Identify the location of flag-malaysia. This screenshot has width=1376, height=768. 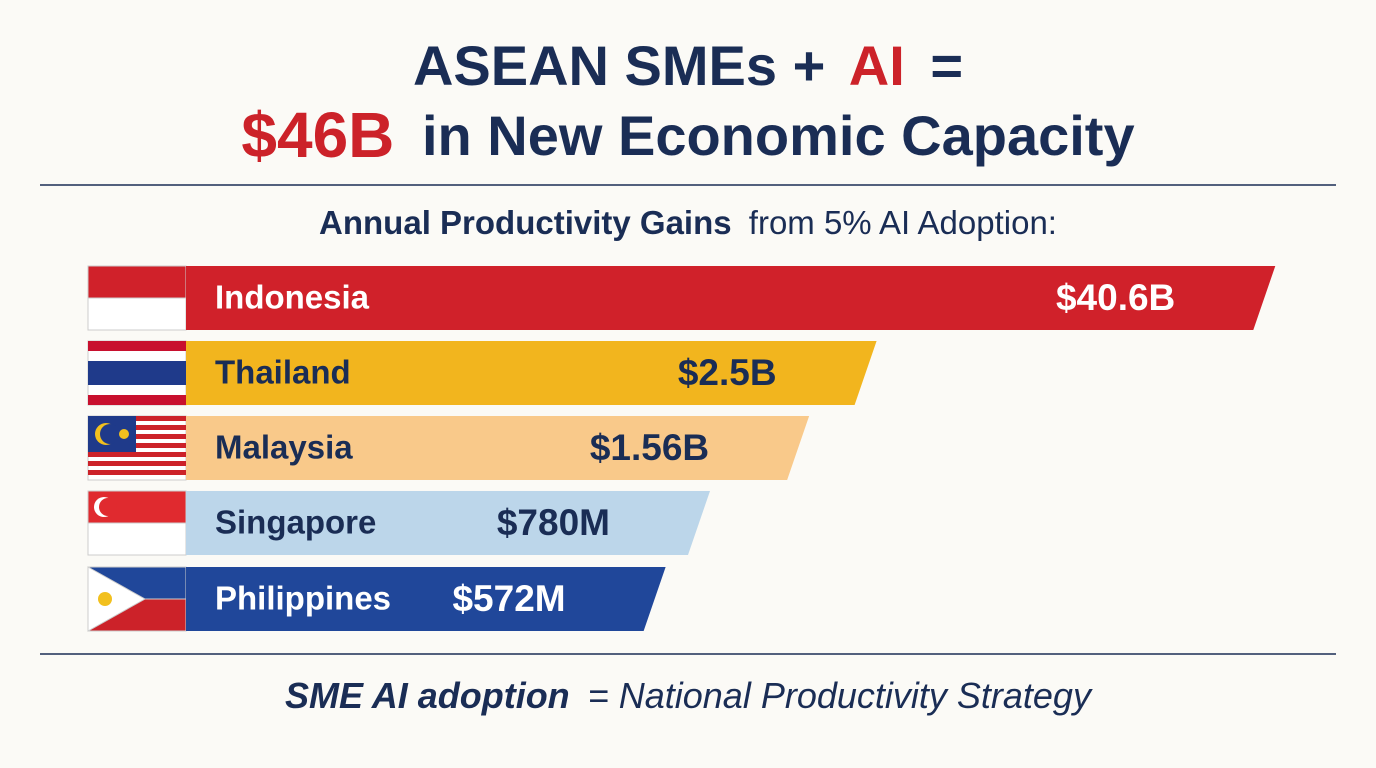
(137, 448).